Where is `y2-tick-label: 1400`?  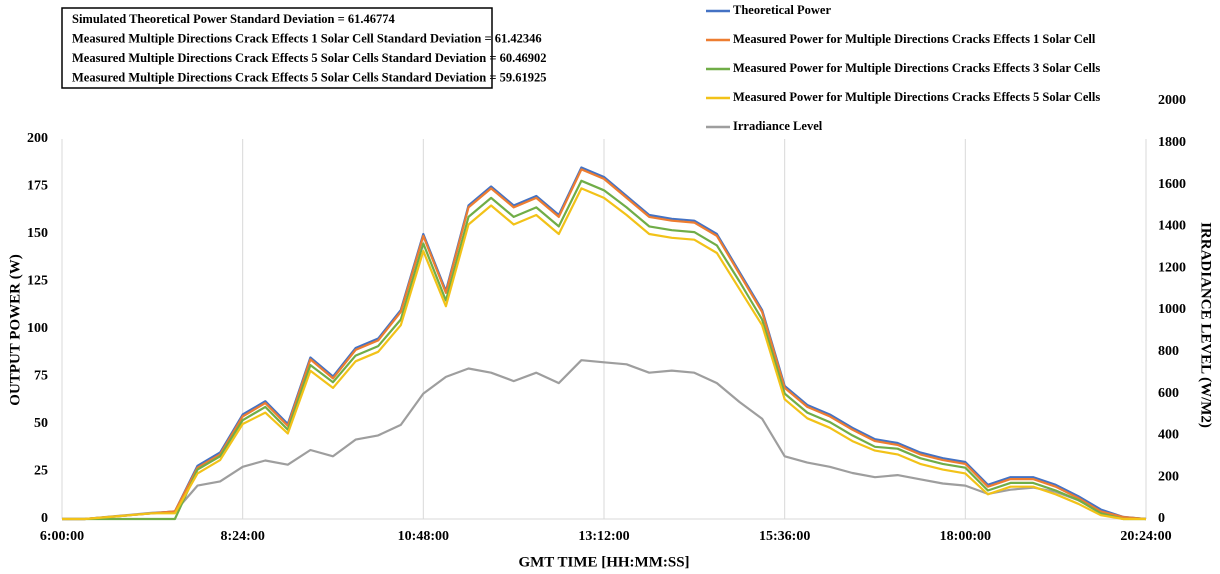 y2-tick-label: 1400 is located at coordinates (1172, 226).